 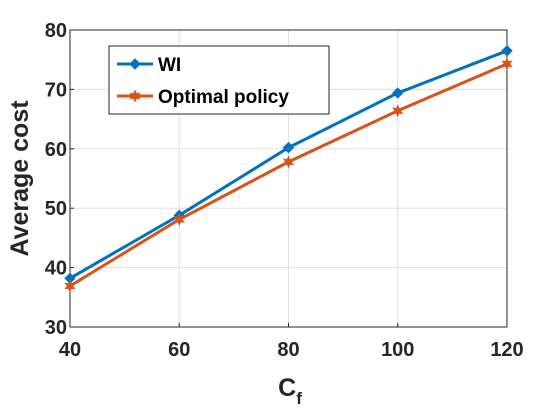 I want to click on y-tick-label: 40, so click(x=56, y=269).